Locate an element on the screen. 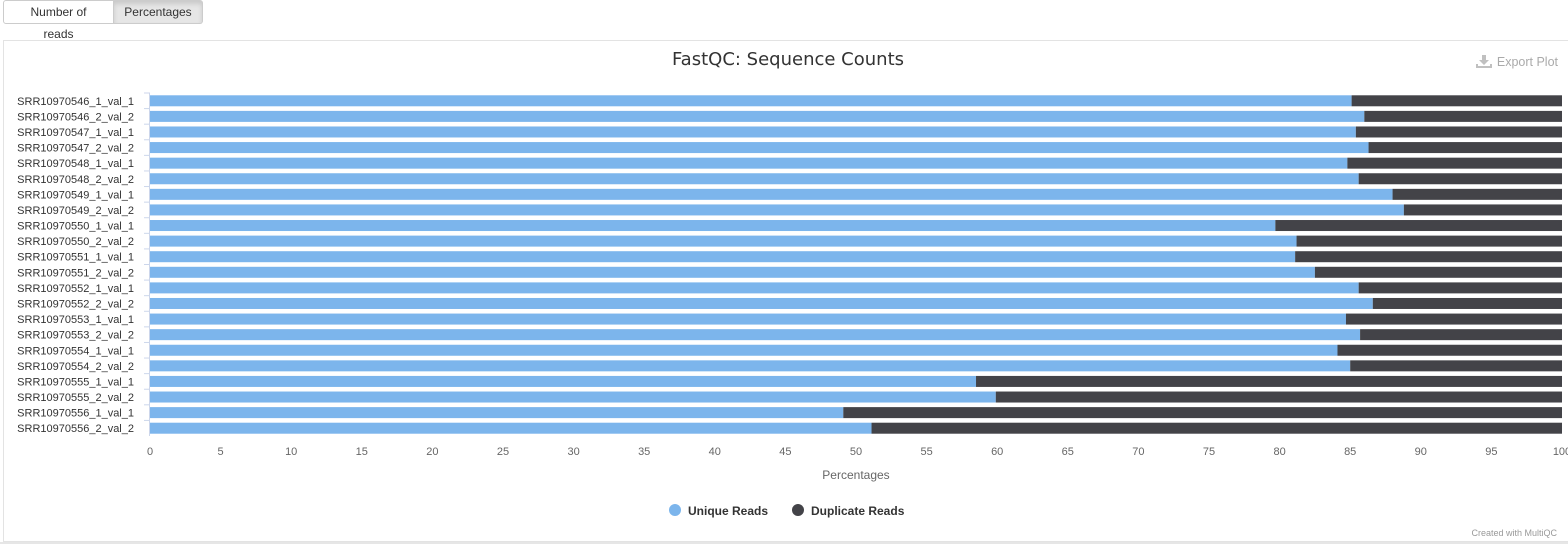  x-tick-label: 80 is located at coordinates (1279, 452).